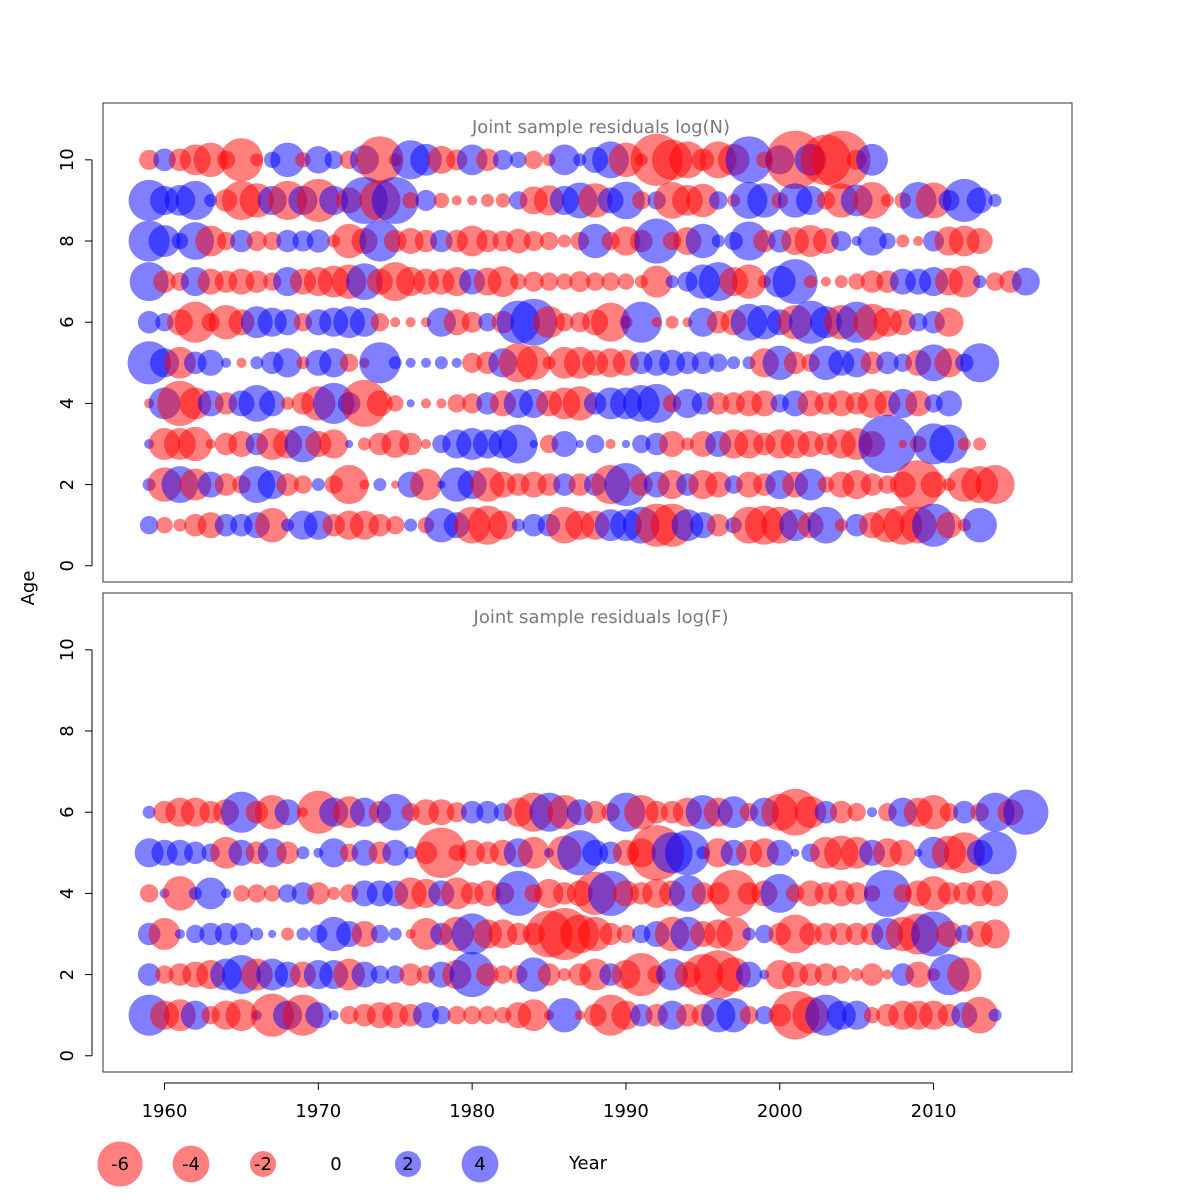 The image size is (1200, 1204). Describe the element at coordinates (872, 159) in the screenshot. I see `residual-bubble-age10-2006` at that location.